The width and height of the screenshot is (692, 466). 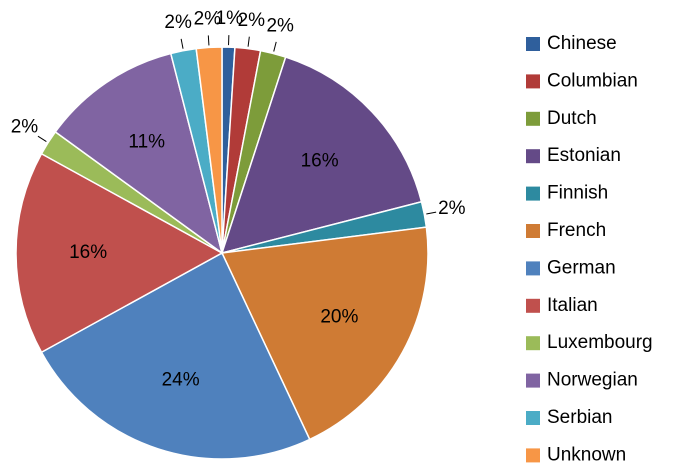 I want to click on legend-label: Estonian, so click(x=584, y=155).